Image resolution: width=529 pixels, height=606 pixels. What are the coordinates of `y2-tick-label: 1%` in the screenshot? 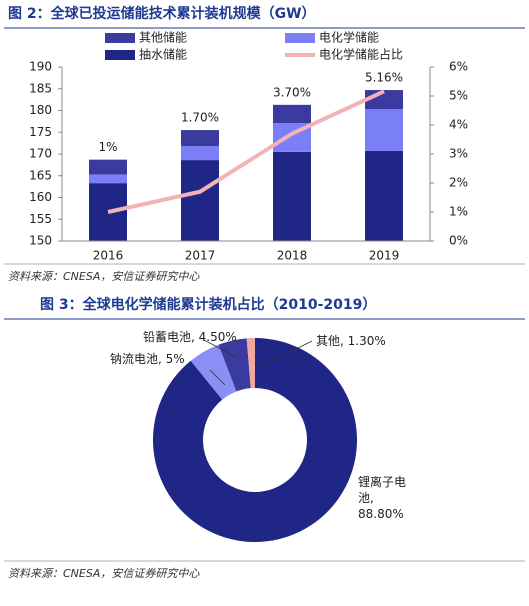 It's located at (458, 212).